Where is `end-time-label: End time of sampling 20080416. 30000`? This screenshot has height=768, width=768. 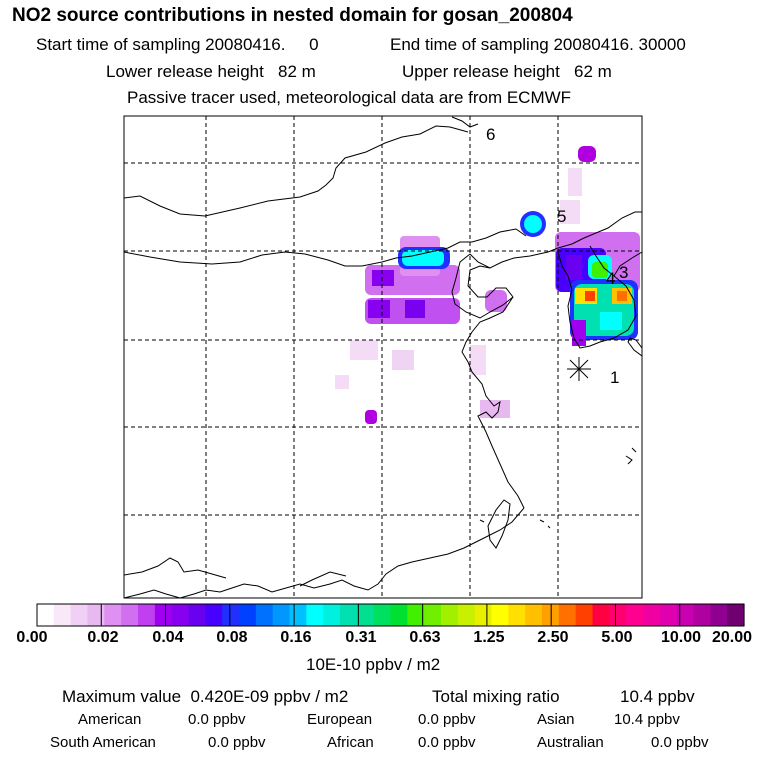
end-time-label: End time of sampling 20080416. 30000 is located at coordinates (538, 44).